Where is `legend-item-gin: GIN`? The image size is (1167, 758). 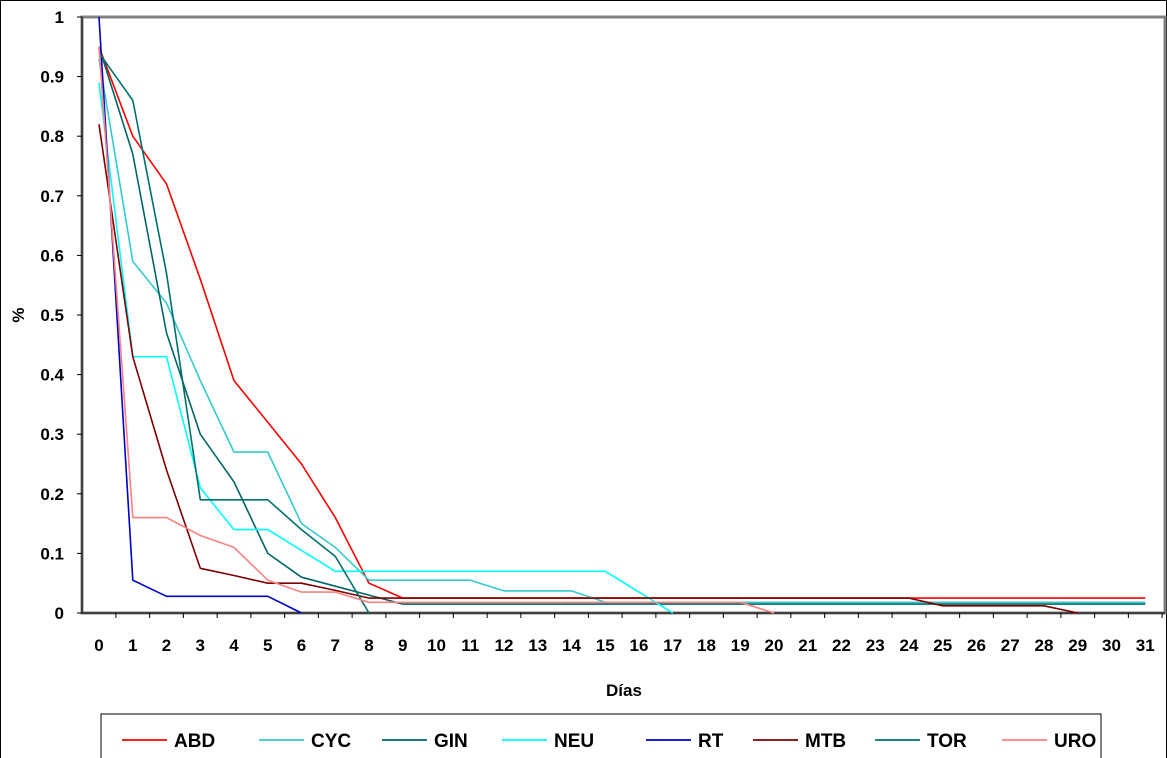 legend-item-gin: GIN is located at coordinates (425, 741).